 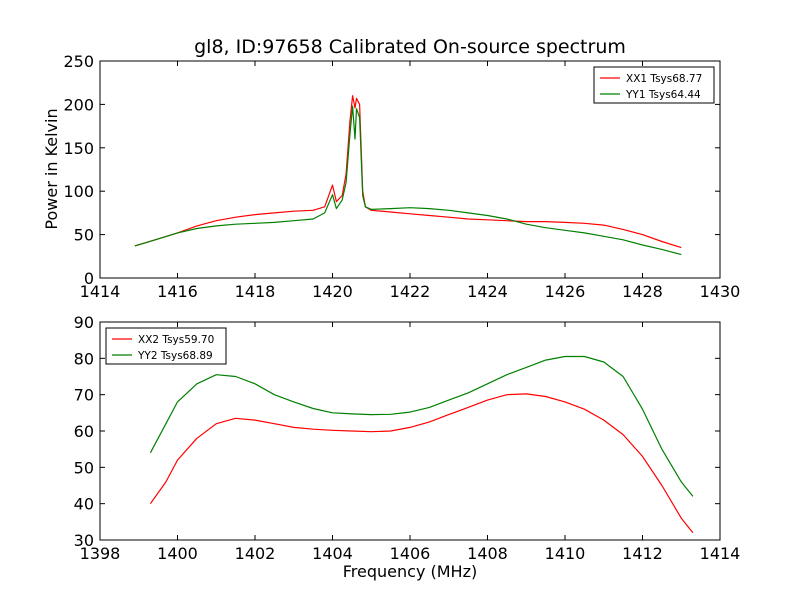 What do you see at coordinates (410, 571) in the screenshot?
I see `x-axis-label: Frequency (MHz)` at bounding box center [410, 571].